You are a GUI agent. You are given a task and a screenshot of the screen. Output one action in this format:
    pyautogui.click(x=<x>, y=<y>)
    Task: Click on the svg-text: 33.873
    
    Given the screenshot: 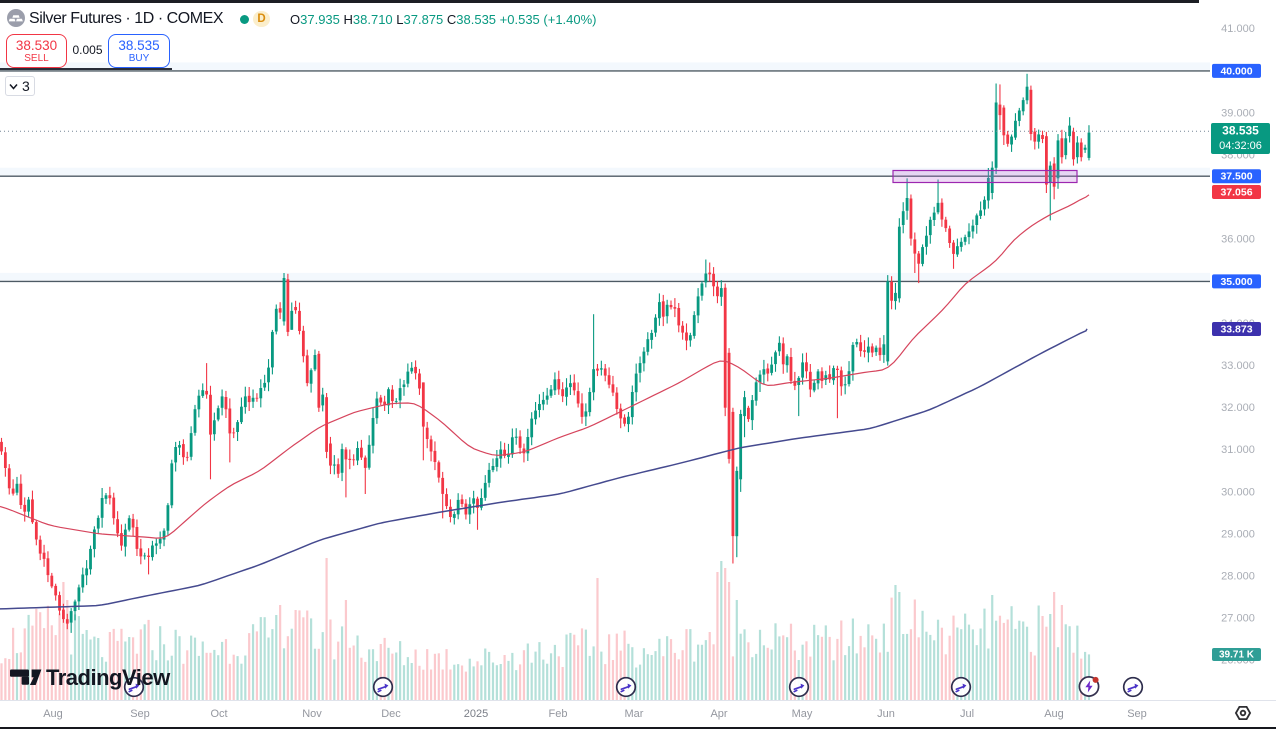 What is the action you would take?
    pyautogui.click(x=1236, y=329)
    